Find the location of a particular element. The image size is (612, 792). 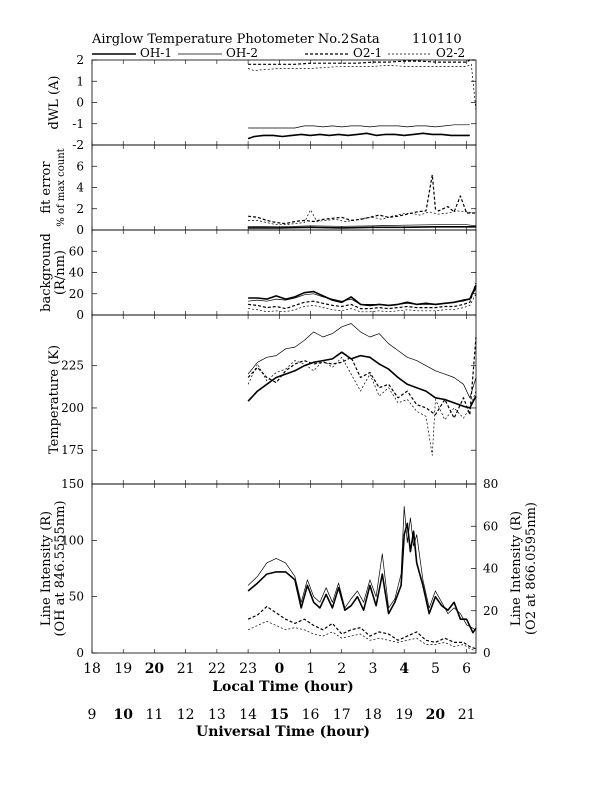

site-name: Sata is located at coordinates (365, 39).